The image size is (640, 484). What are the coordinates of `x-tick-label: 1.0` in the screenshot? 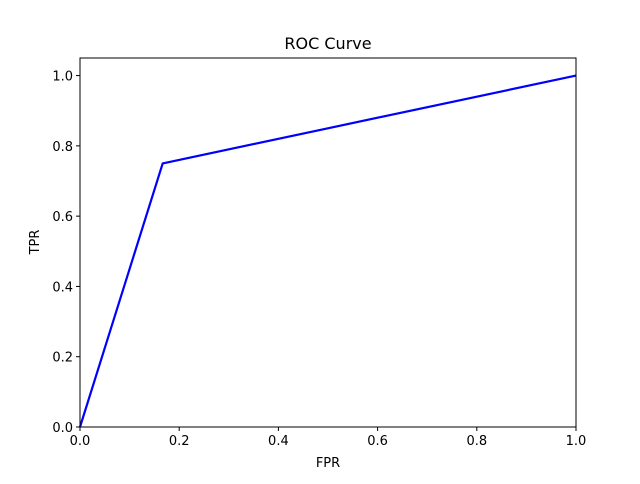 It's located at (576, 441).